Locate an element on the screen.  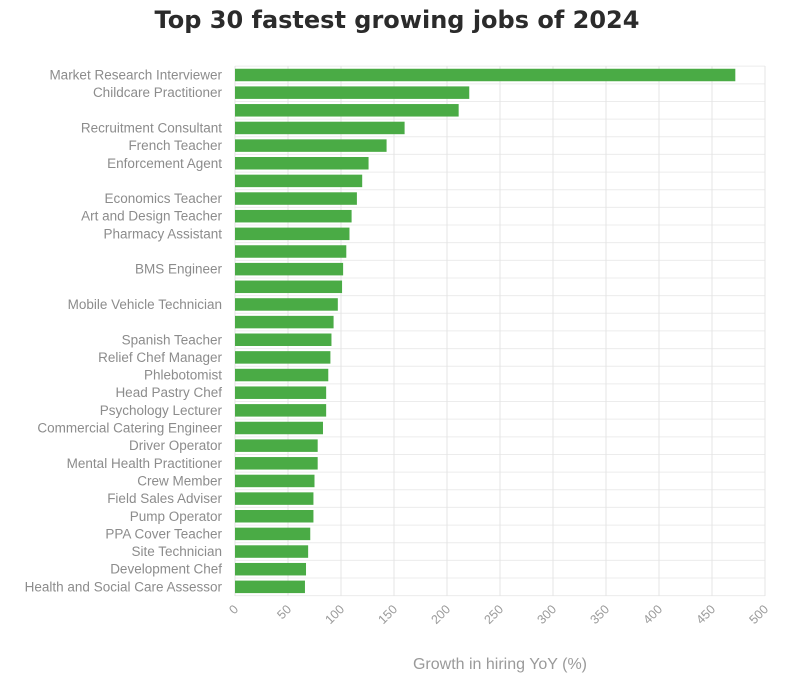
category-label: Psychology Lecturer is located at coordinates (161, 410).